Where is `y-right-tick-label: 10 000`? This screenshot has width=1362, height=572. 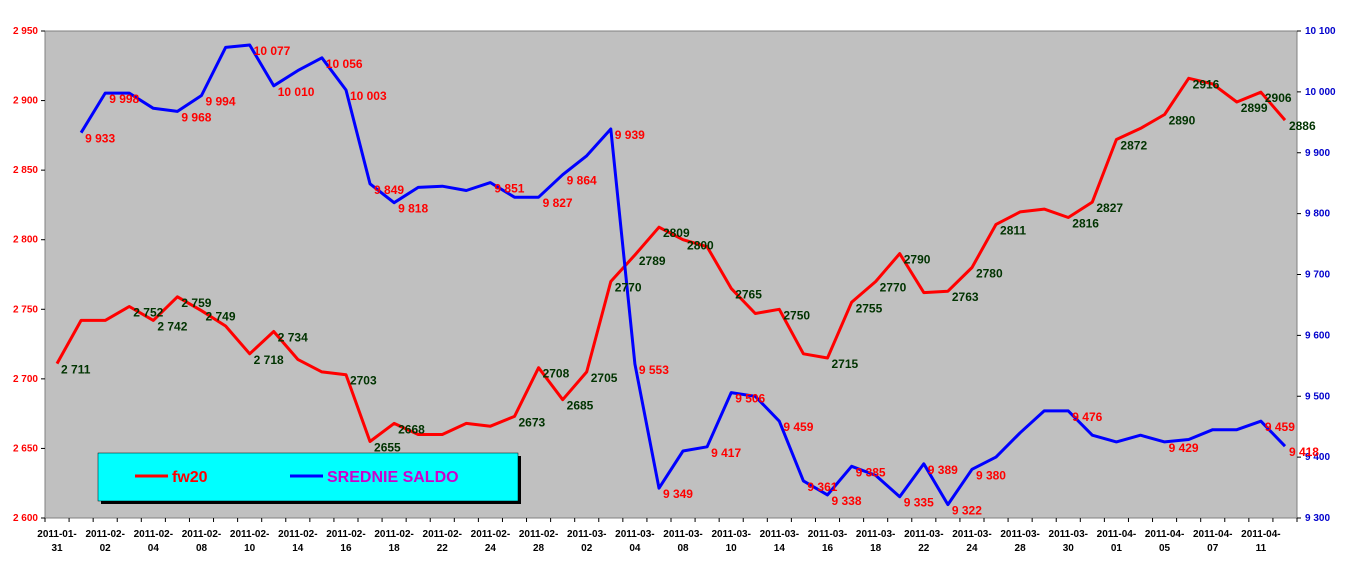
y-right-tick-label: 10 000 is located at coordinates (1320, 92).